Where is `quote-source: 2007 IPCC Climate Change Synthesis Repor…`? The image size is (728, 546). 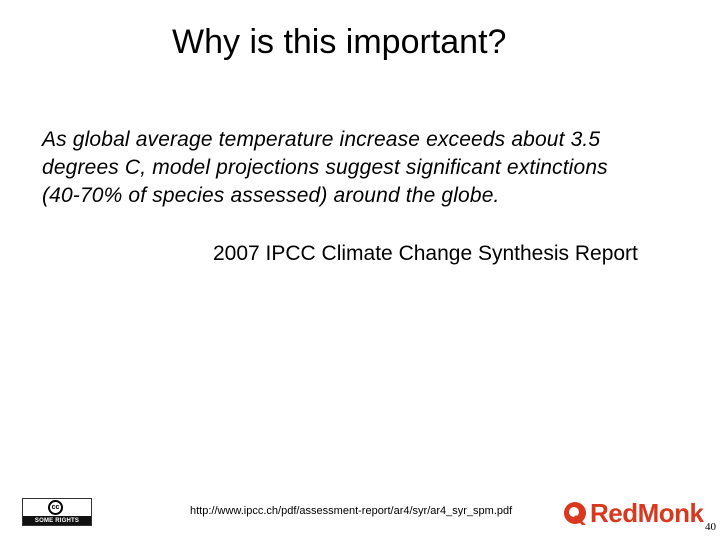
quote-source: 2007 IPCC Climate Change Synthesis Repor… is located at coordinates (425, 253).